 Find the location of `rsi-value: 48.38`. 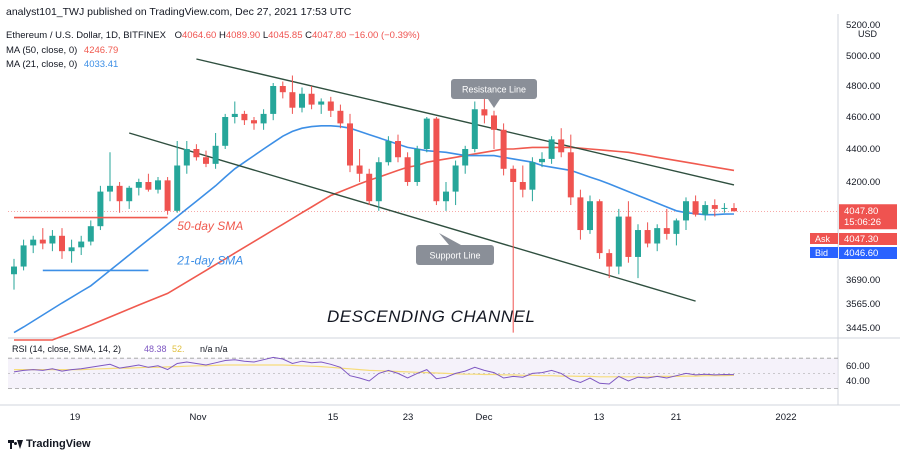

rsi-value: 48.38 is located at coordinates (155, 349).